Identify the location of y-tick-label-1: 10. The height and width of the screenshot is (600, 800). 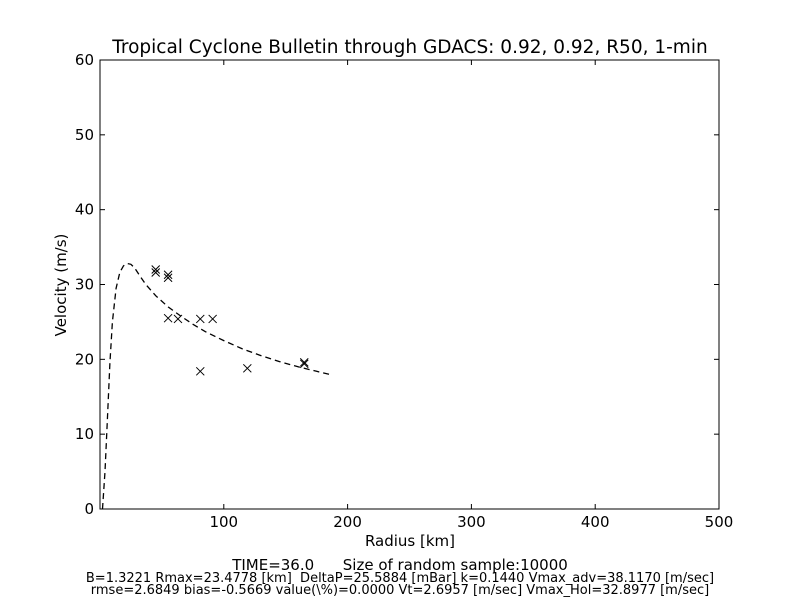
(84, 434).